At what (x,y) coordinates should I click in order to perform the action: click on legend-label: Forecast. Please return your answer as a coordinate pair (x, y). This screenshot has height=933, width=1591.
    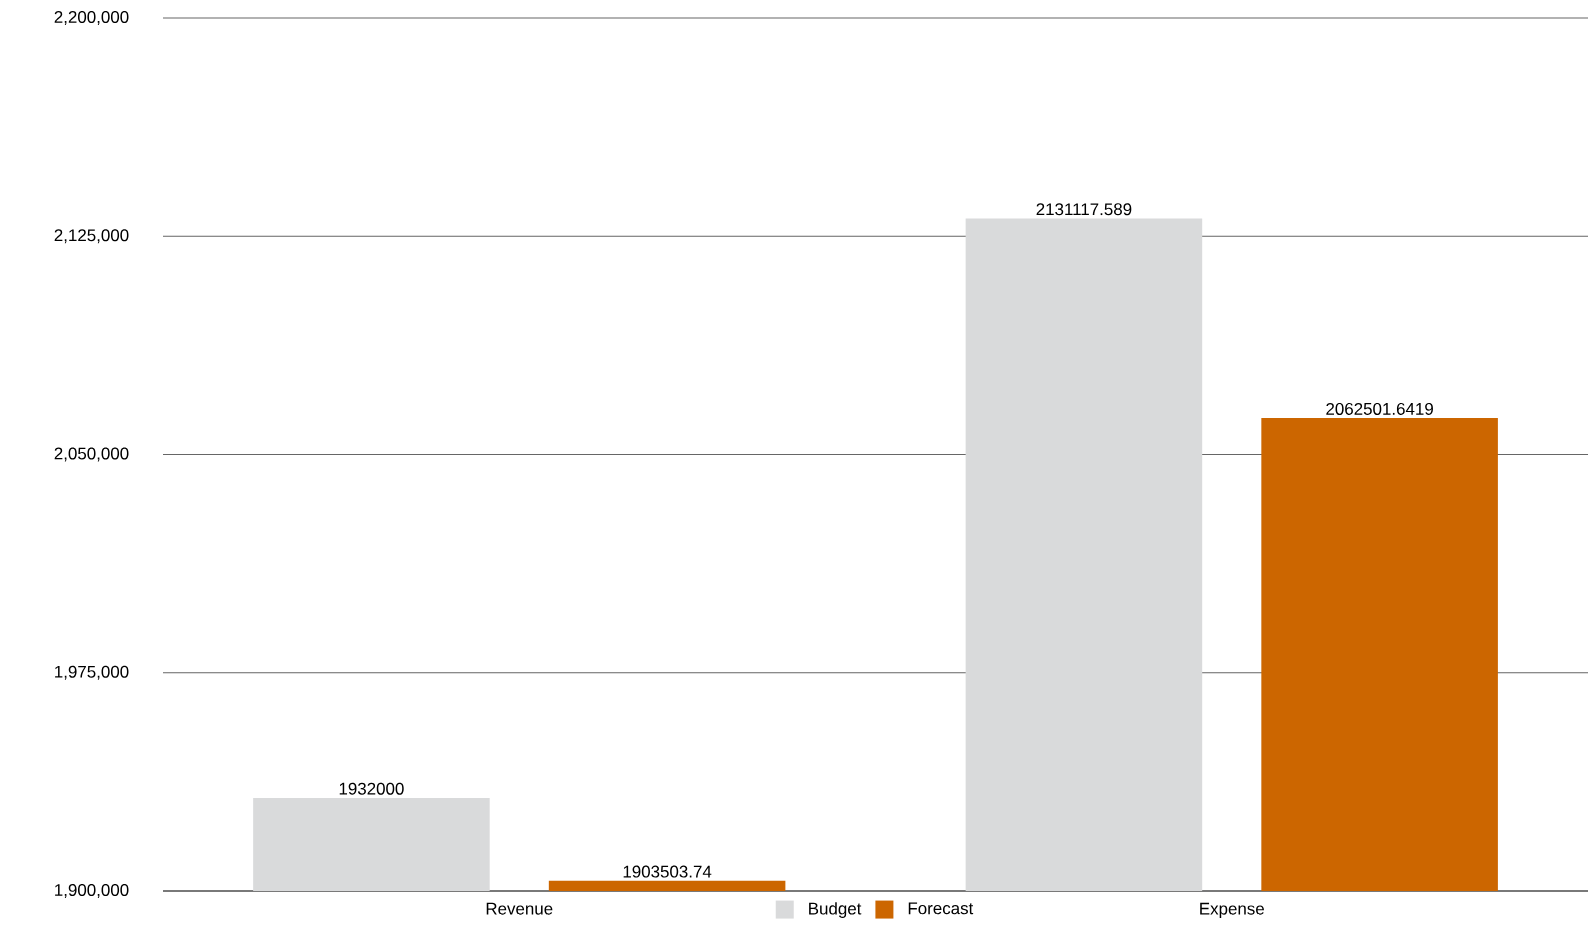
    Looking at the image, I should click on (941, 908).